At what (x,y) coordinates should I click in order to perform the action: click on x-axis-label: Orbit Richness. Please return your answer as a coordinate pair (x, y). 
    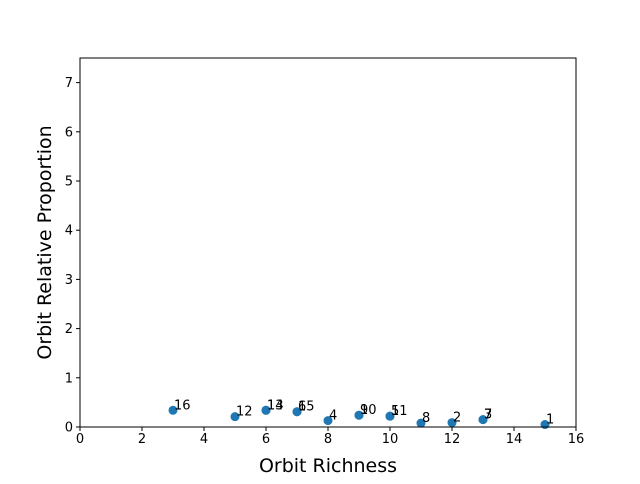
    Looking at the image, I should click on (328, 466).